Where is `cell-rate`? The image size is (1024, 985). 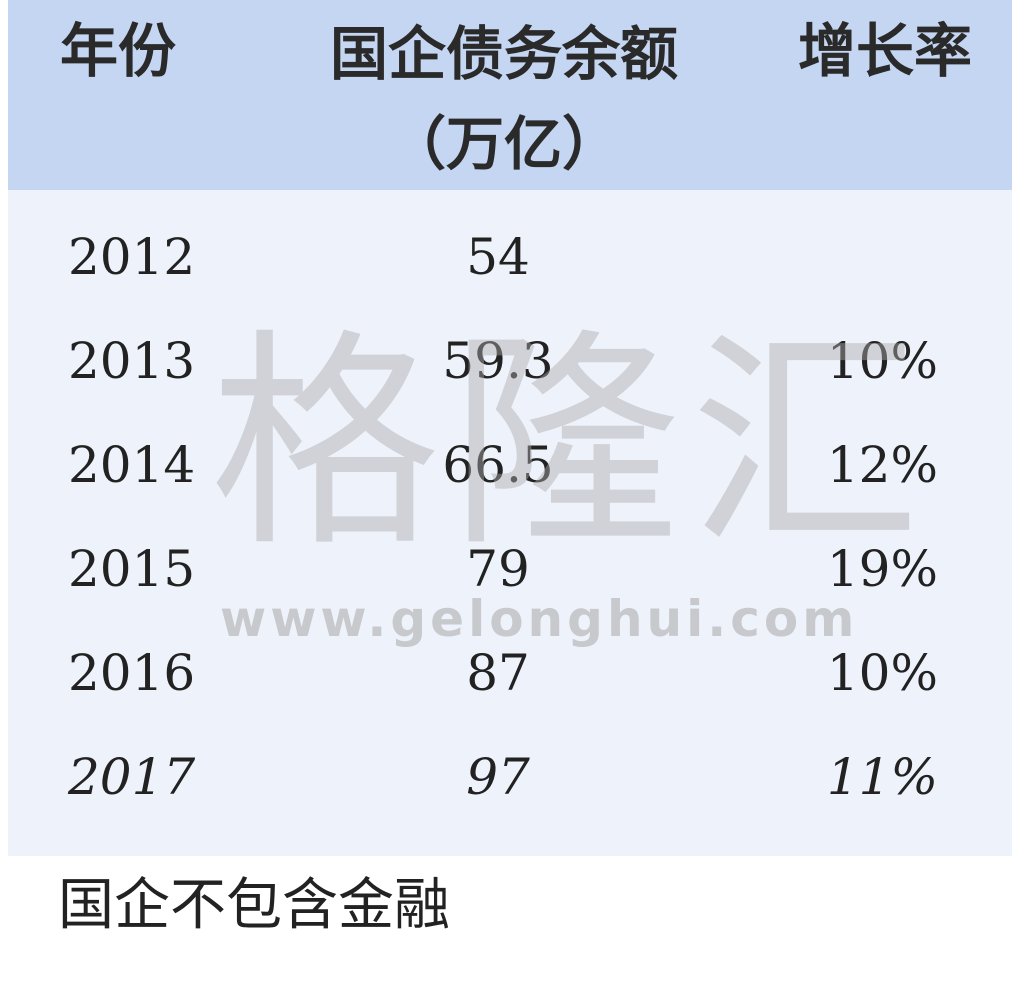 cell-rate is located at coordinates (858, 257).